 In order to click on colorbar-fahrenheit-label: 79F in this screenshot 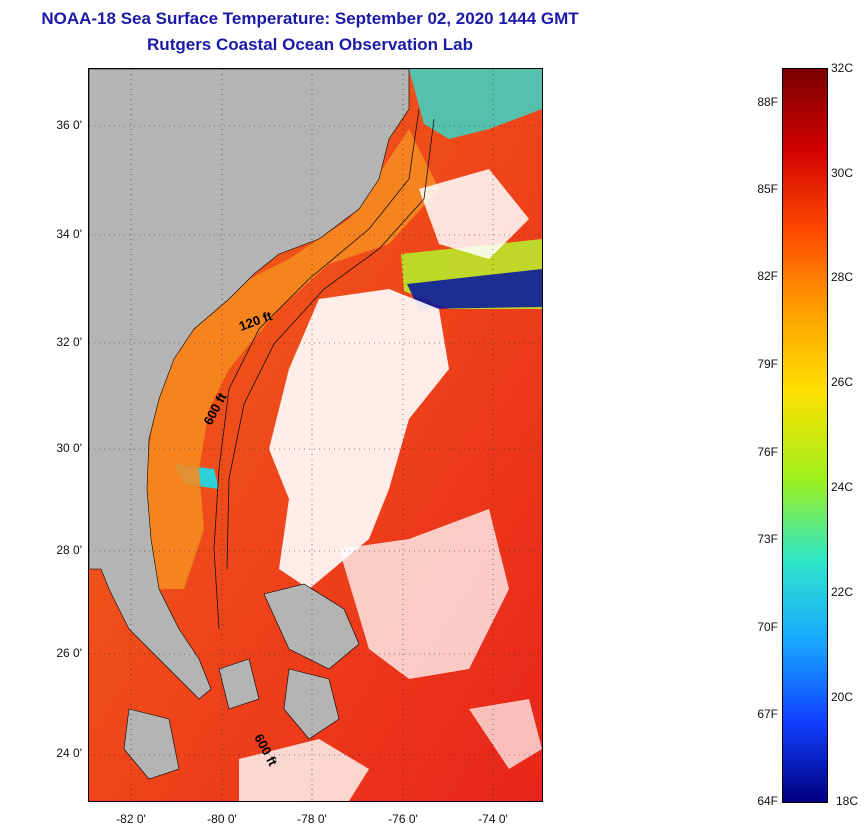, I will do `click(767, 364)`.